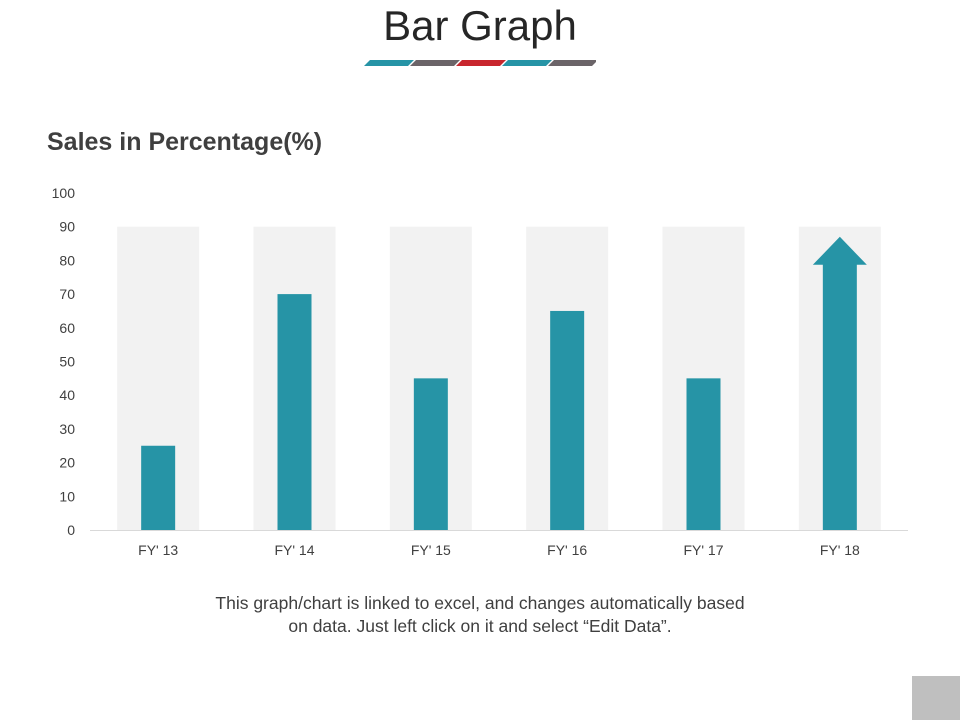 This screenshot has height=720, width=960. I want to click on y-tick-label: 20, so click(67, 463).